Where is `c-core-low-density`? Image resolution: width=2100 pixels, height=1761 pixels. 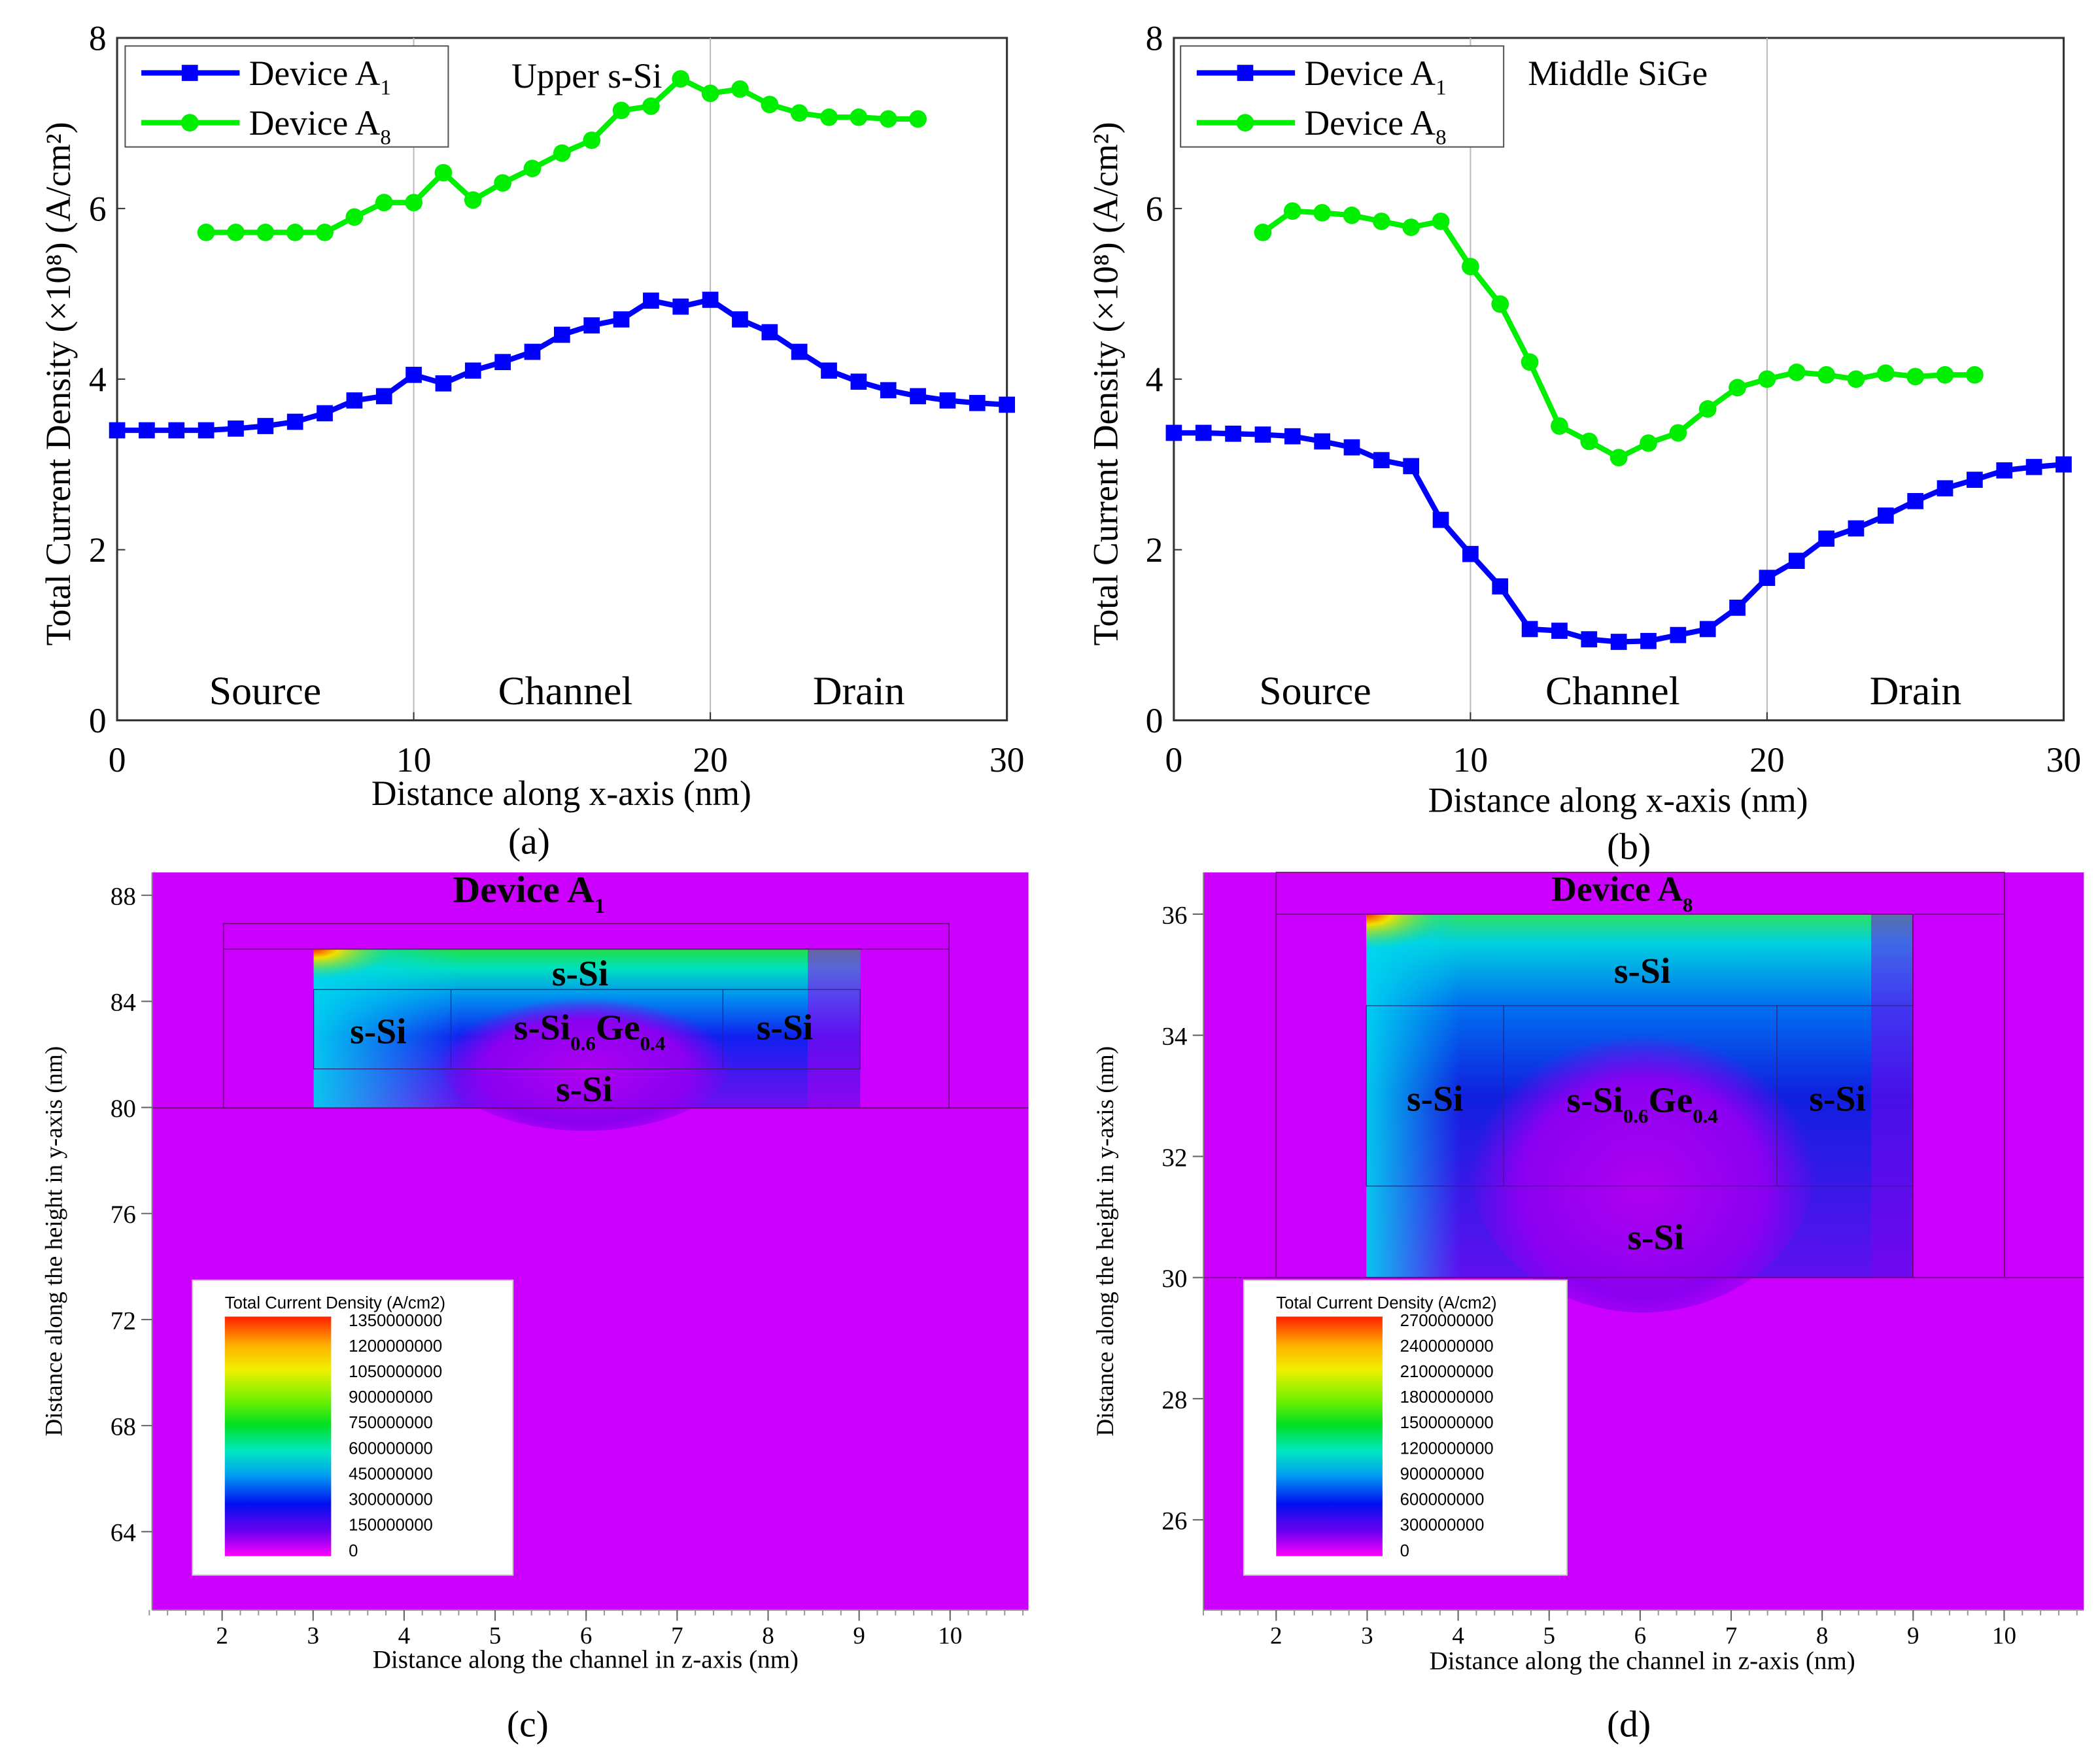 c-core-low-density is located at coordinates (585, 1056).